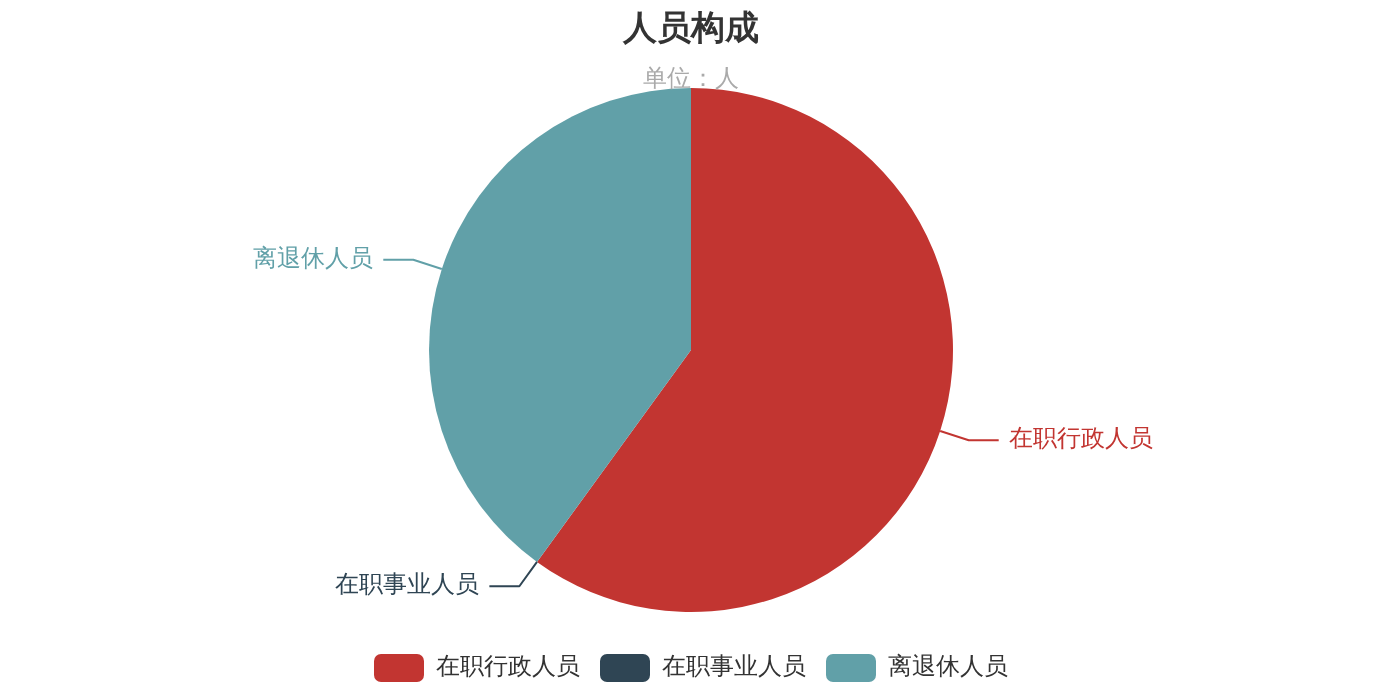 This screenshot has width=1382, height=700. Describe the element at coordinates (691, 78) in the screenshot. I see `chart-subtitle: 单位：人` at that location.